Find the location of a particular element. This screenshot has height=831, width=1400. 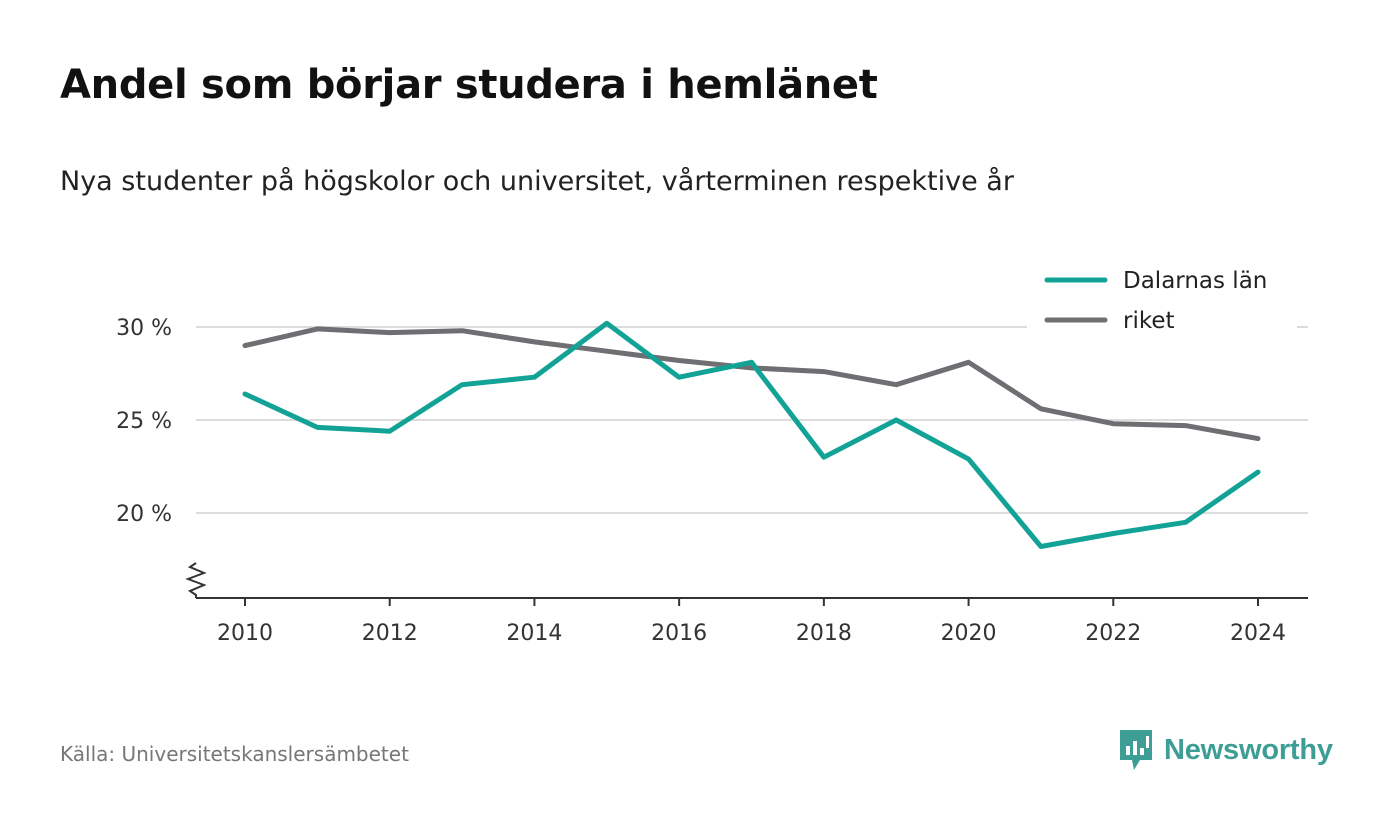

source-note: Källa: Universitetskanslersämbetet is located at coordinates (234, 754).